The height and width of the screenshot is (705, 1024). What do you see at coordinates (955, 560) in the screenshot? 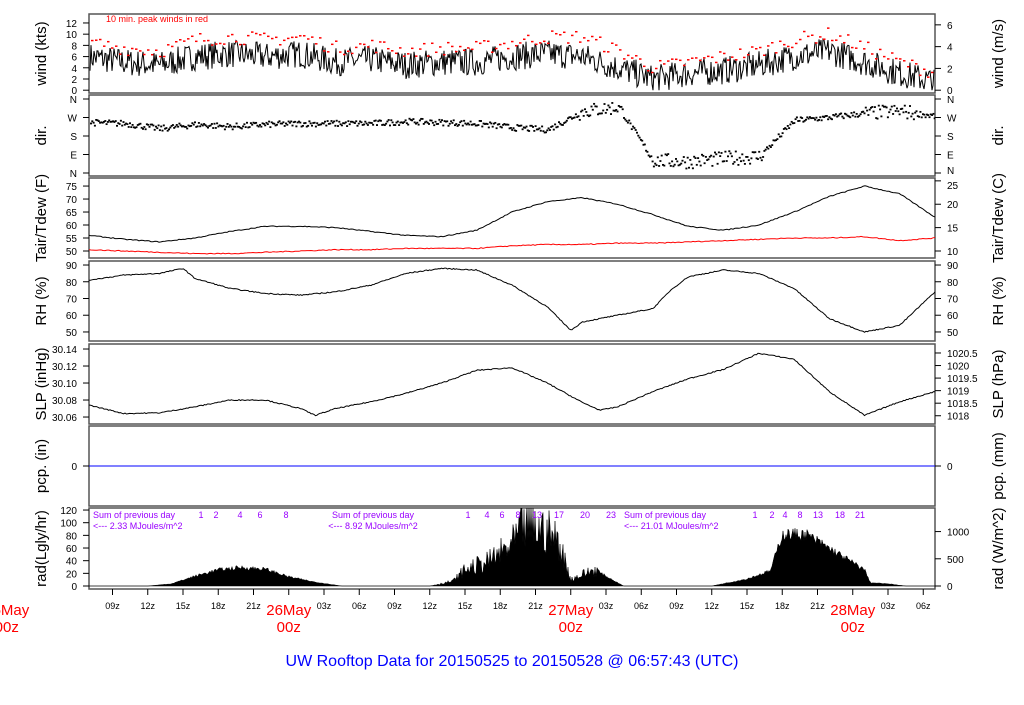
I see `y-tick-label-right: 500` at bounding box center [955, 560].